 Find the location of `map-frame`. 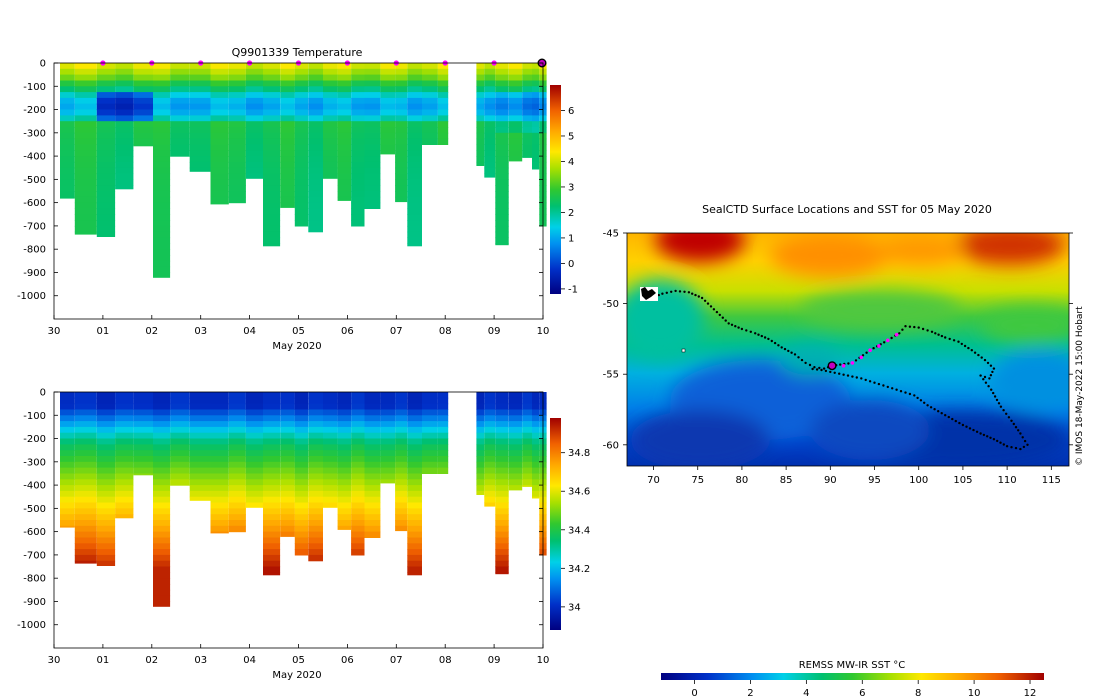

map-frame is located at coordinates (848, 349).